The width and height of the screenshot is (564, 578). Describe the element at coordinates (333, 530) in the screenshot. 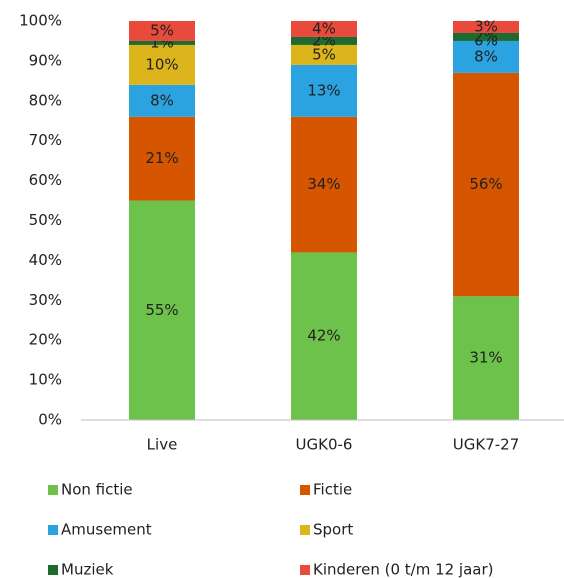

I see `legend-label: Sport` at that location.